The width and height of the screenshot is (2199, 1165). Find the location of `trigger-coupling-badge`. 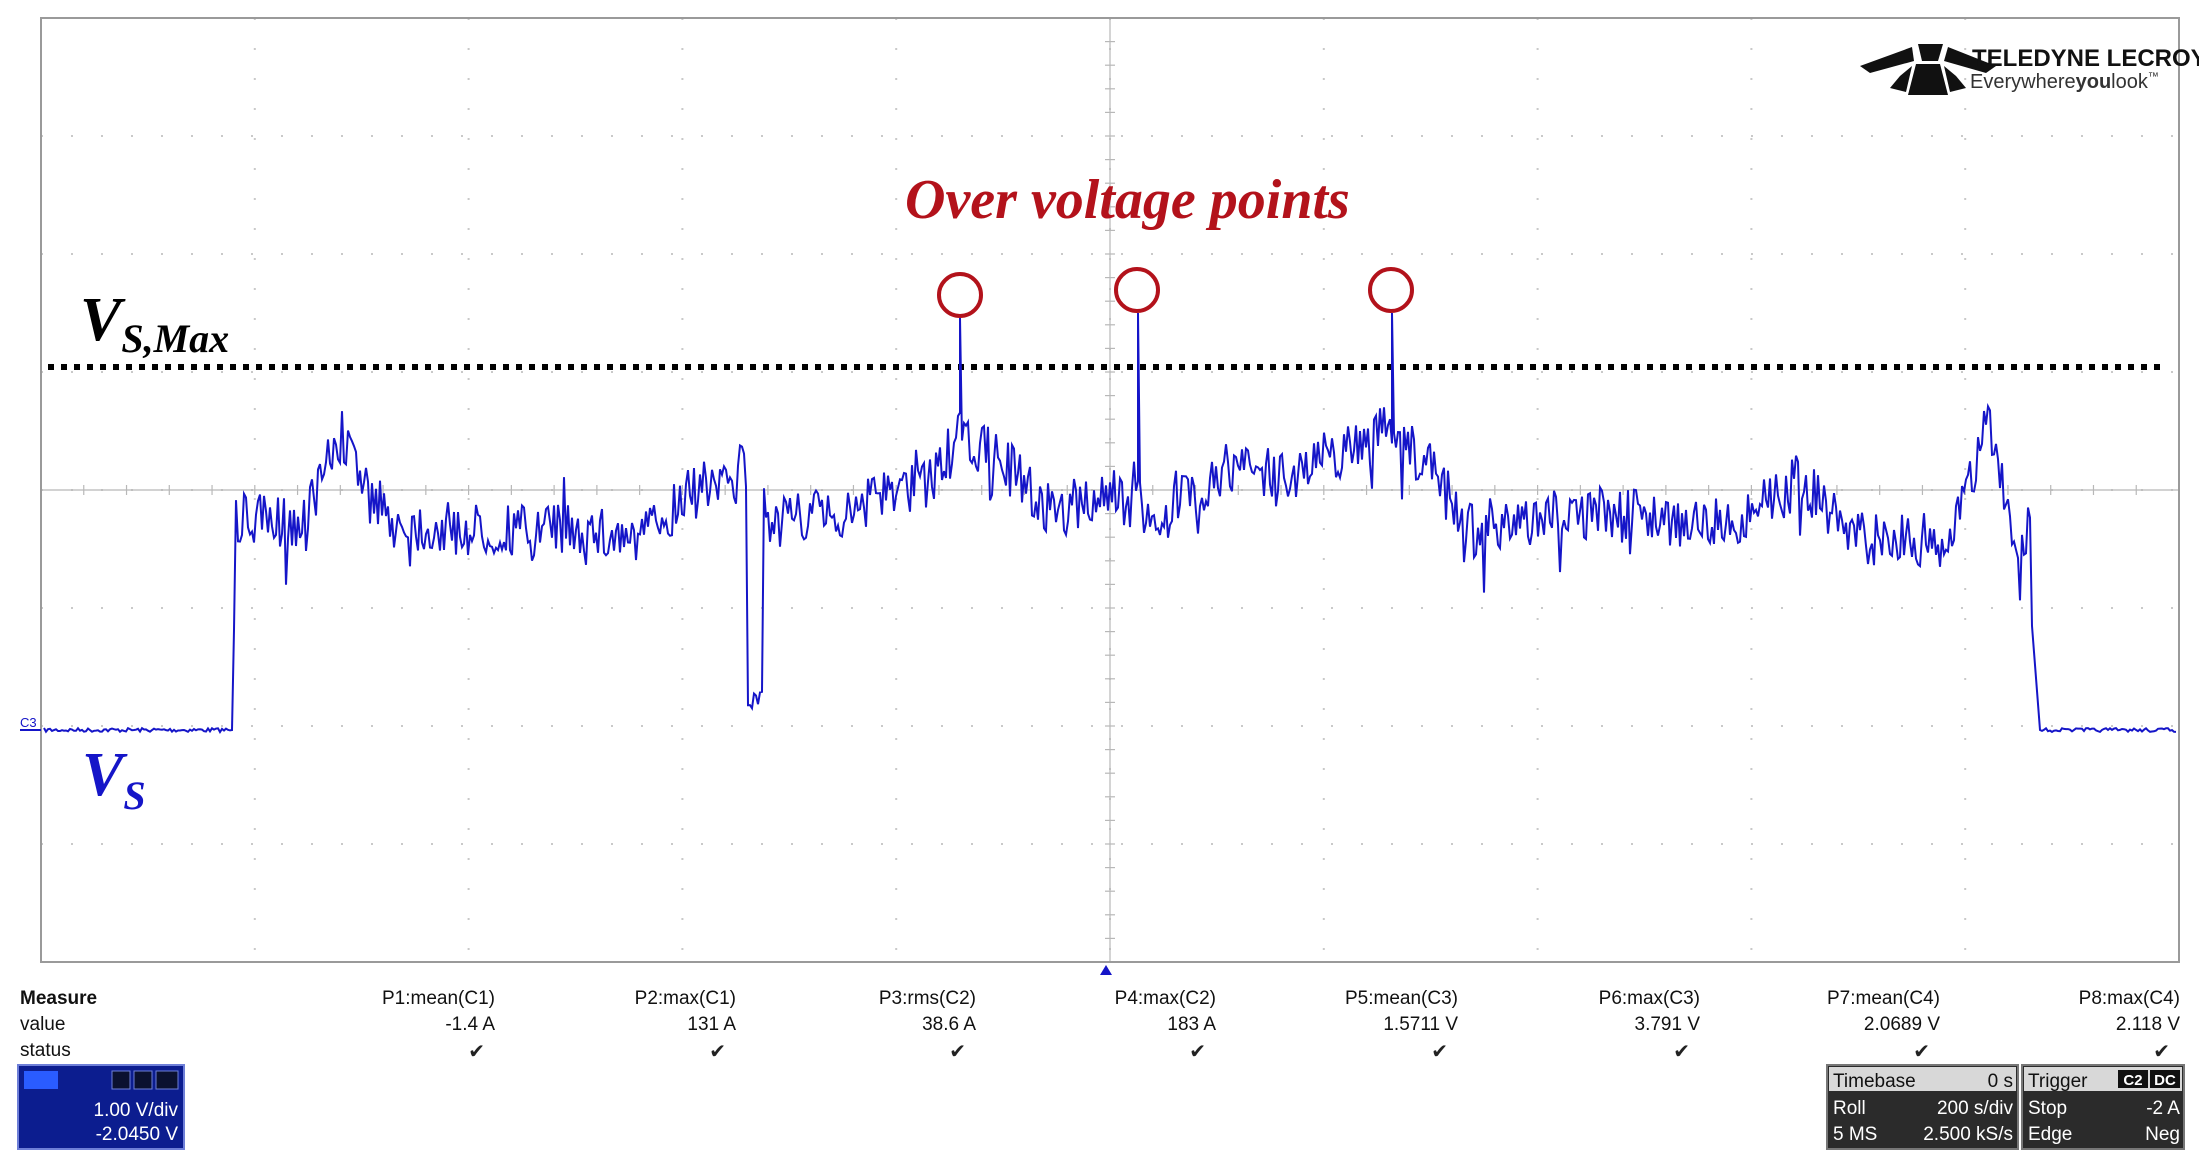

trigger-coupling-badge is located at coordinates (2165, 1079).